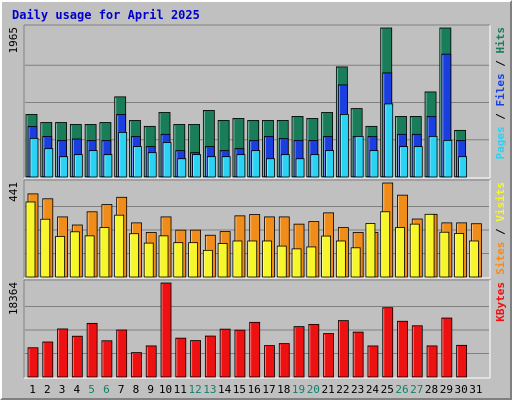 The width and height of the screenshot is (512, 400). What do you see at coordinates (62, 389) in the screenshot?
I see `day-label: 3` at bounding box center [62, 389].